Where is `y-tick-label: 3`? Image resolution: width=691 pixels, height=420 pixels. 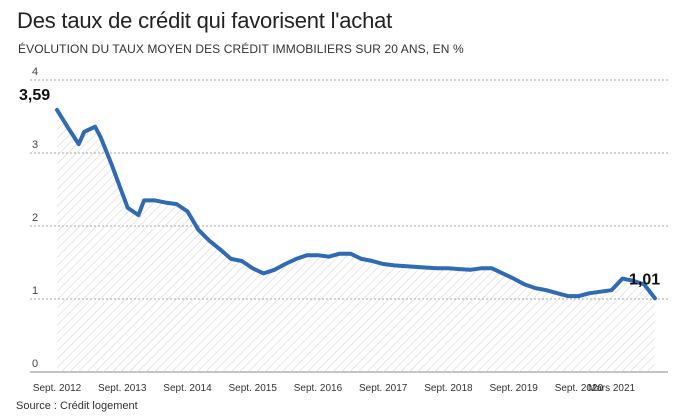 y-tick-label: 3 is located at coordinates (35, 145).